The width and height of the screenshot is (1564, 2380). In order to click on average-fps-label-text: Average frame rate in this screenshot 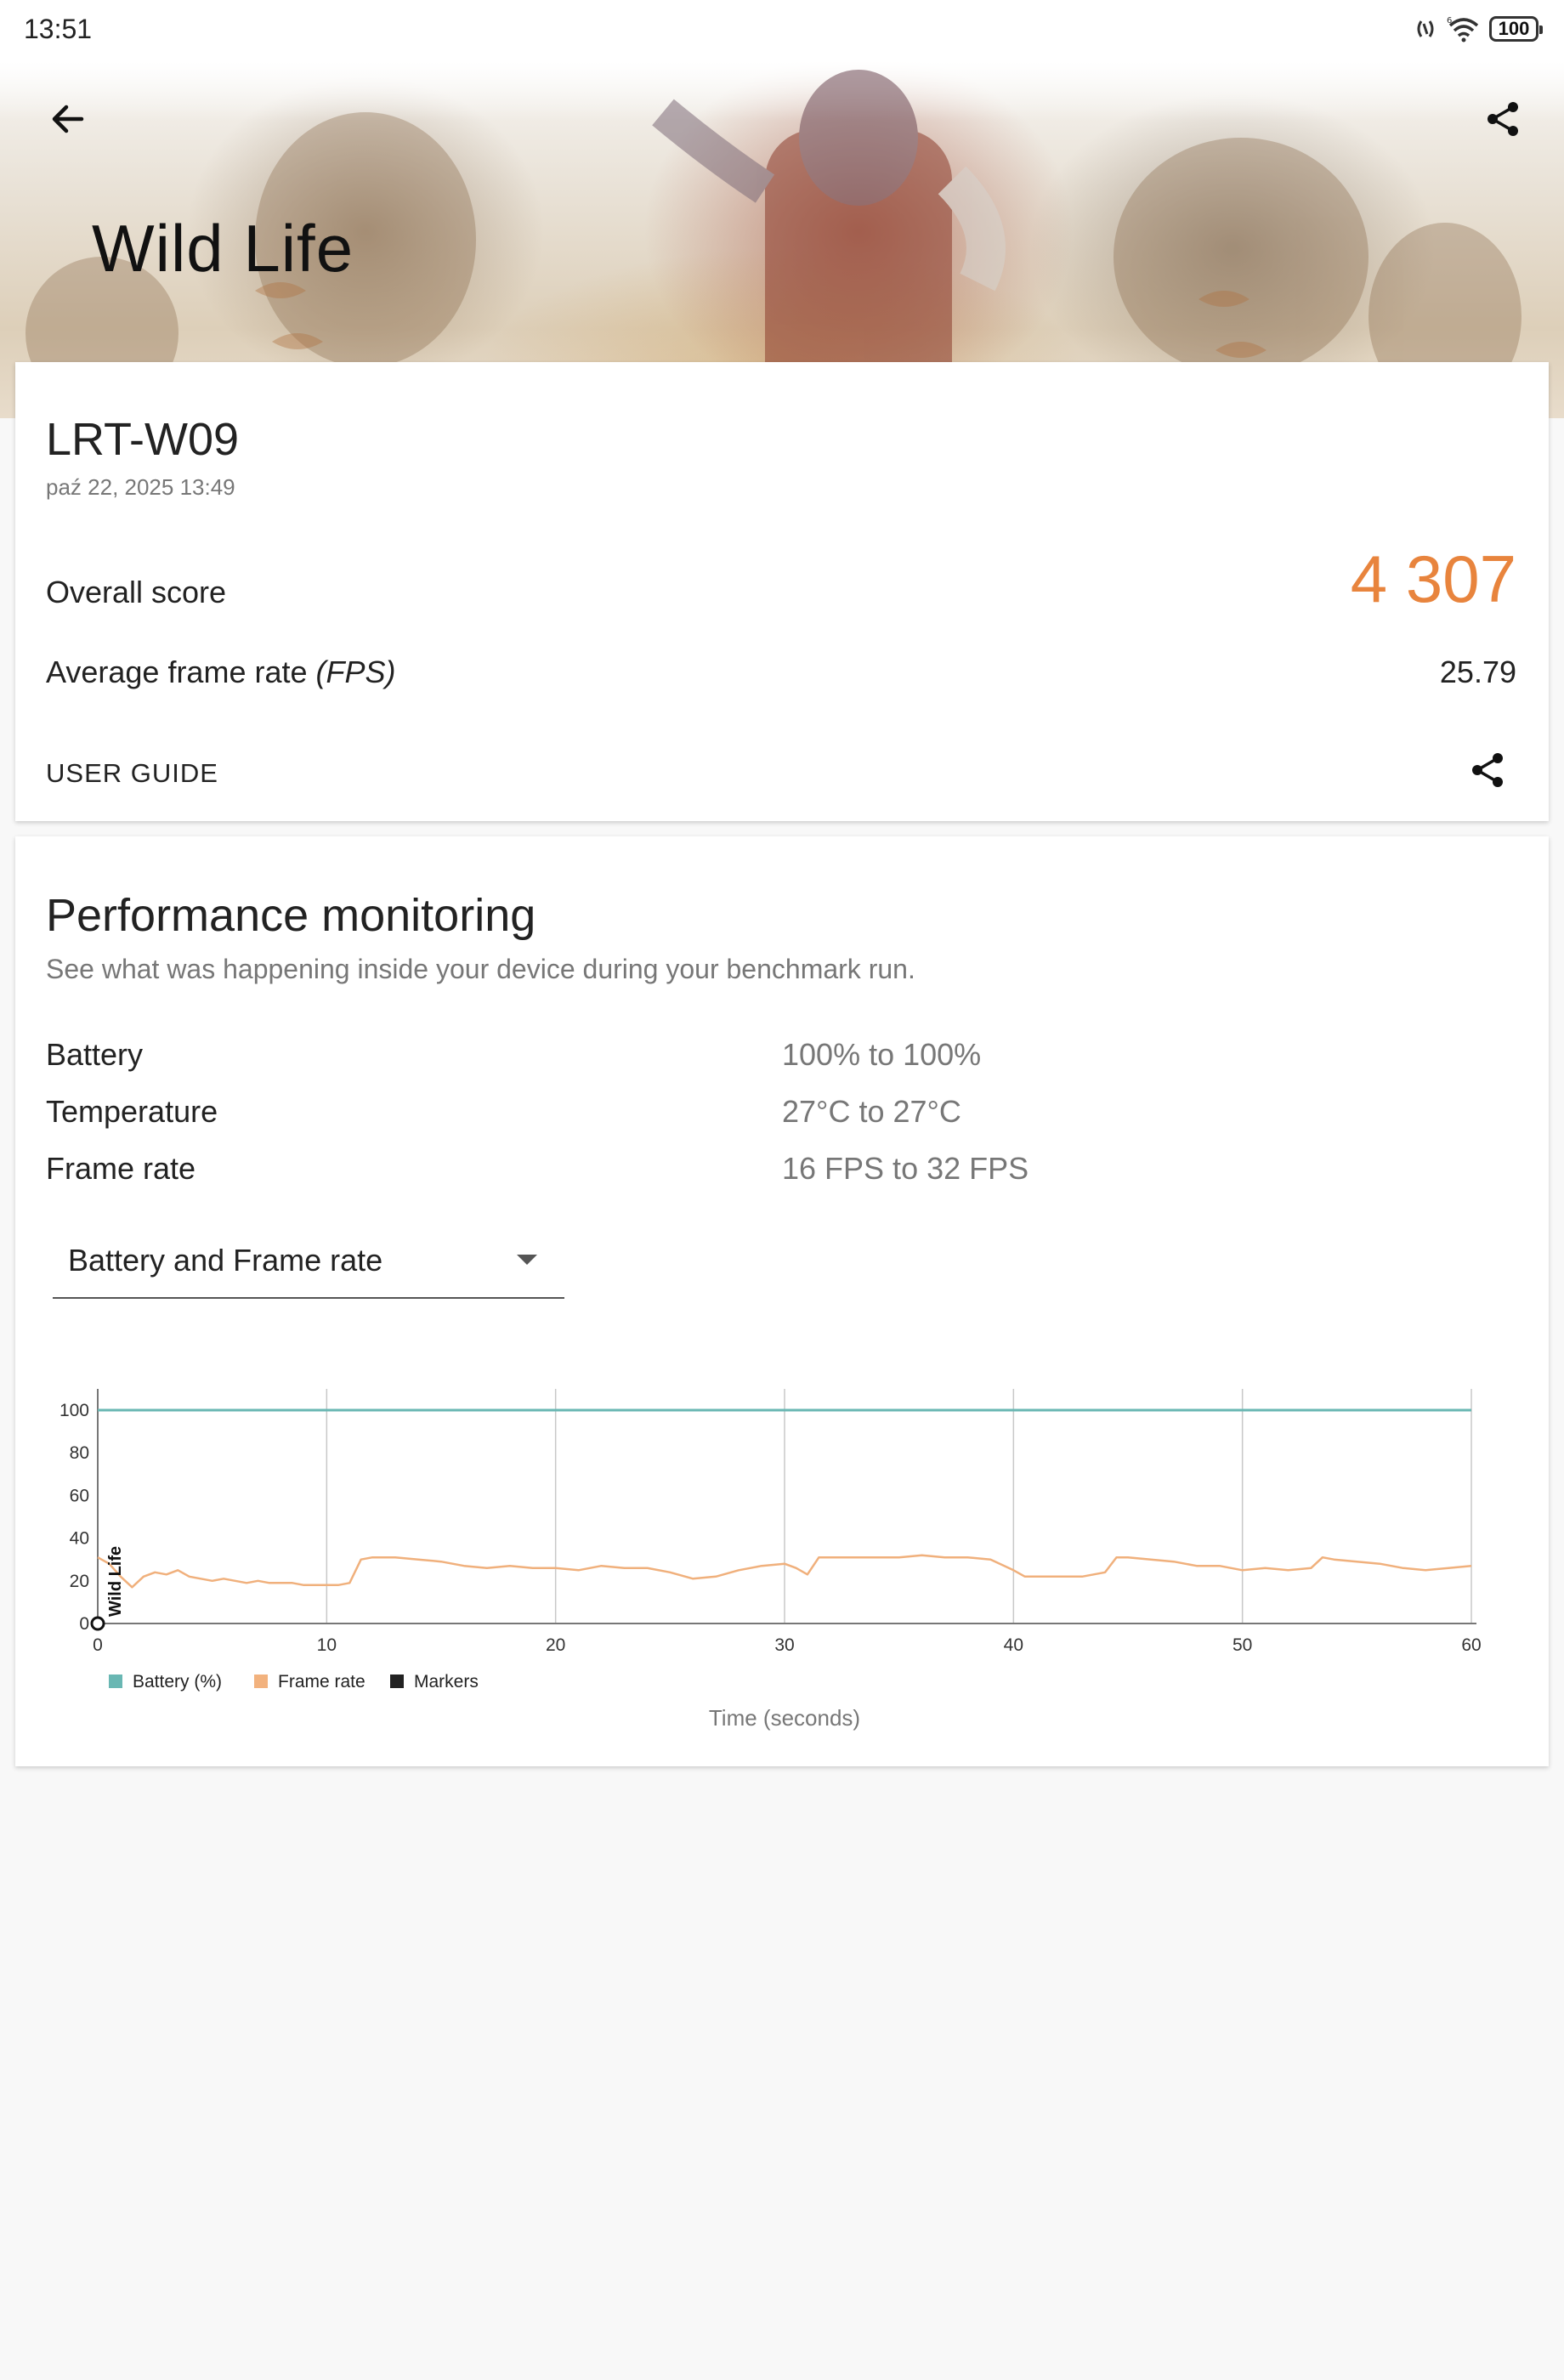, I will do `click(181, 671)`.